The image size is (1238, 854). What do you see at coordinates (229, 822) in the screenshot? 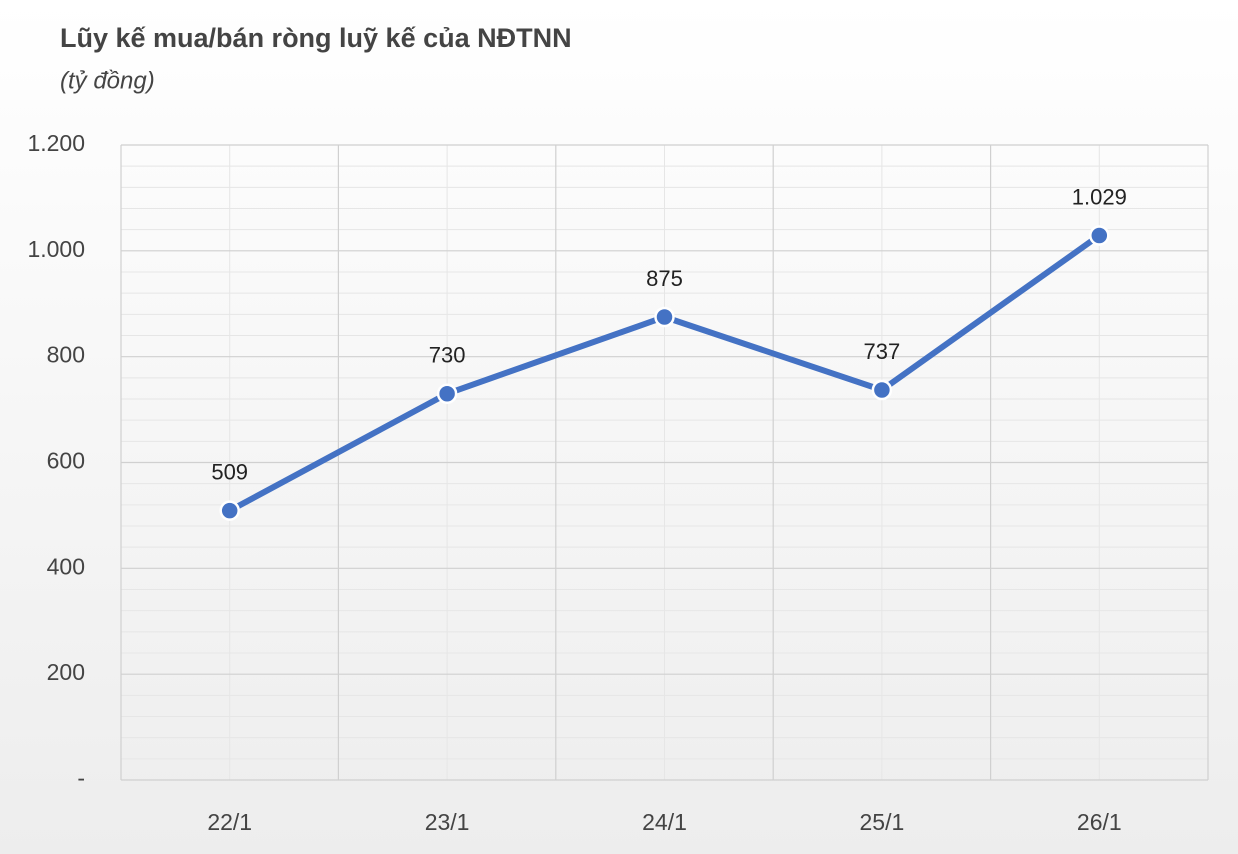
I see `x-tick-label: 22/1` at bounding box center [229, 822].